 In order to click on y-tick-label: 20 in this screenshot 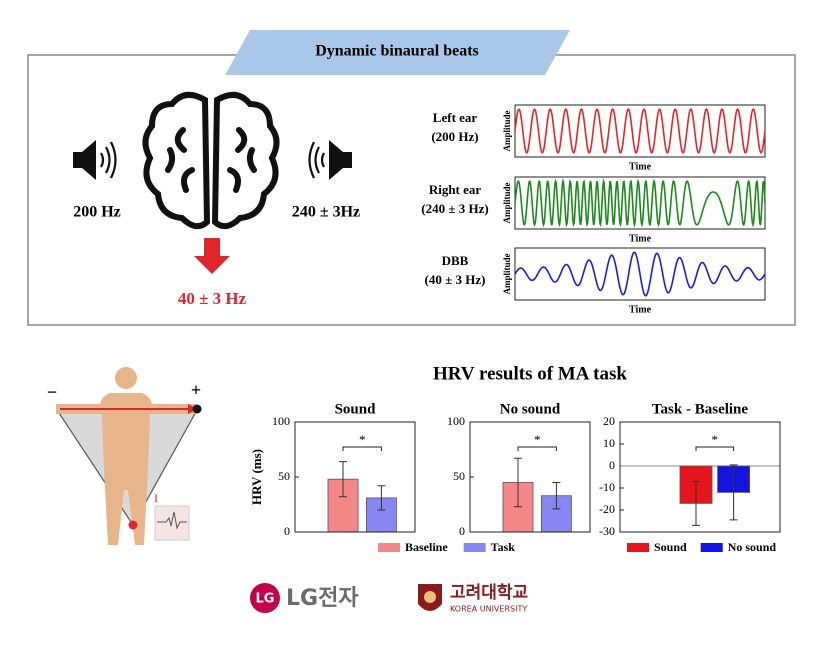, I will do `click(609, 421)`.